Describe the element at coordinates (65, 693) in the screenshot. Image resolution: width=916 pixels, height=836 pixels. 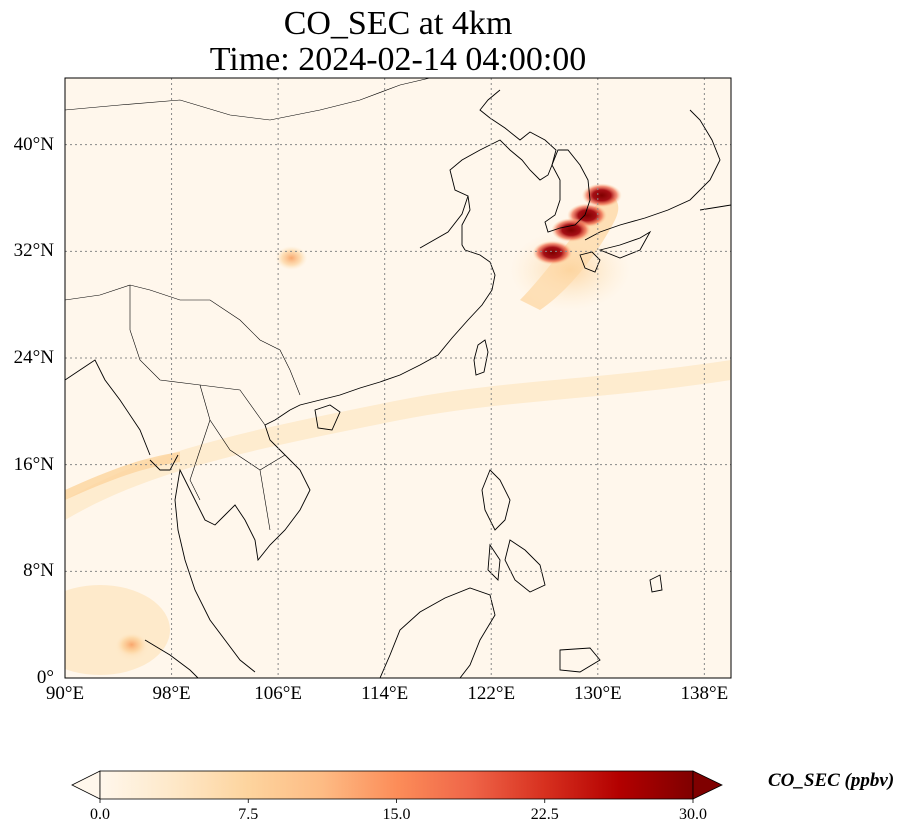
I see `x-tick-label: 90°E` at that location.